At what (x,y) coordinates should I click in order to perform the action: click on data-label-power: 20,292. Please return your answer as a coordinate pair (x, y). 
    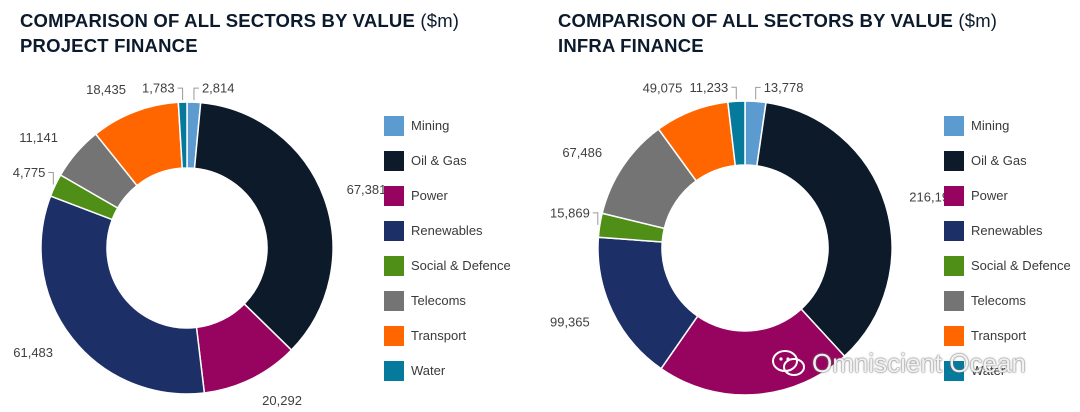
    Looking at the image, I should click on (282, 400).